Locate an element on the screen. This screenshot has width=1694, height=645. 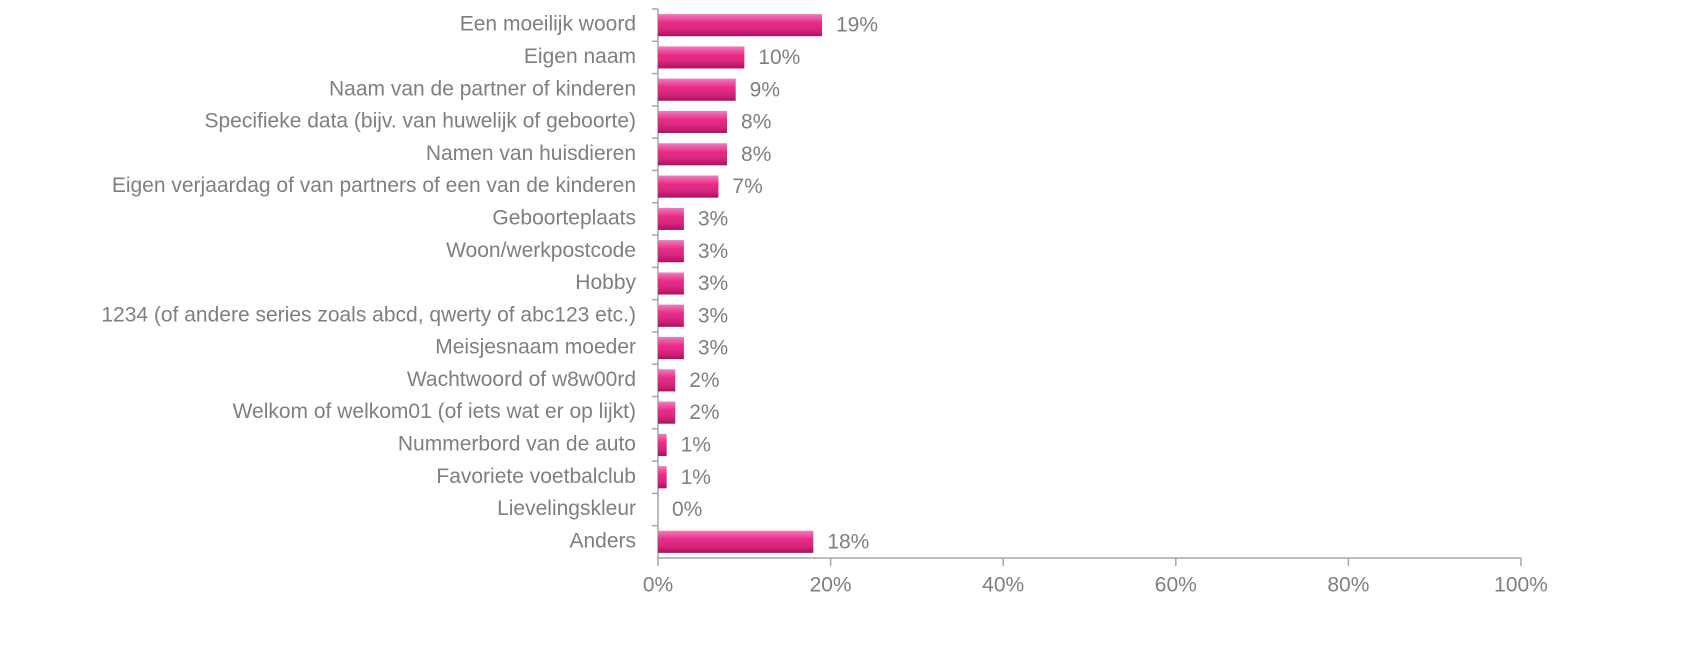
y-tick-label: Naam van de partner of kinderen is located at coordinates (482, 88).